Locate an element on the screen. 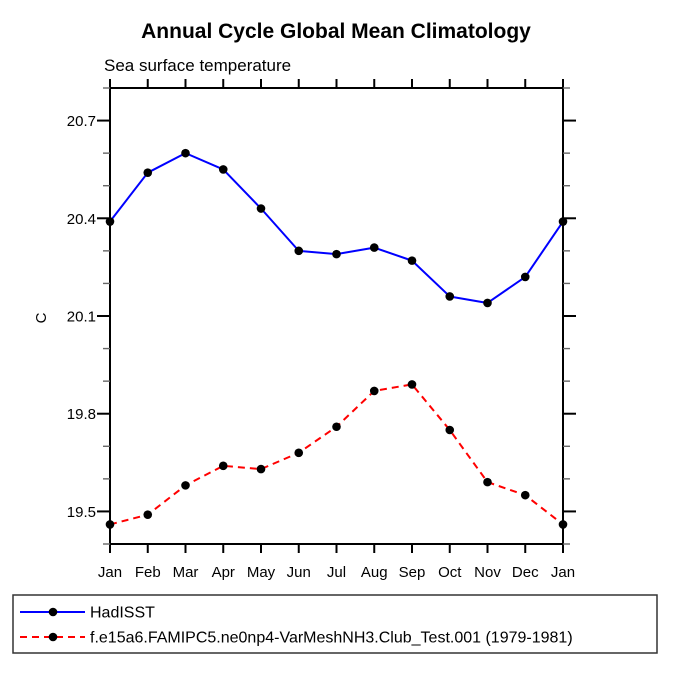  y-tick-label: 20.7 is located at coordinates (81, 121).